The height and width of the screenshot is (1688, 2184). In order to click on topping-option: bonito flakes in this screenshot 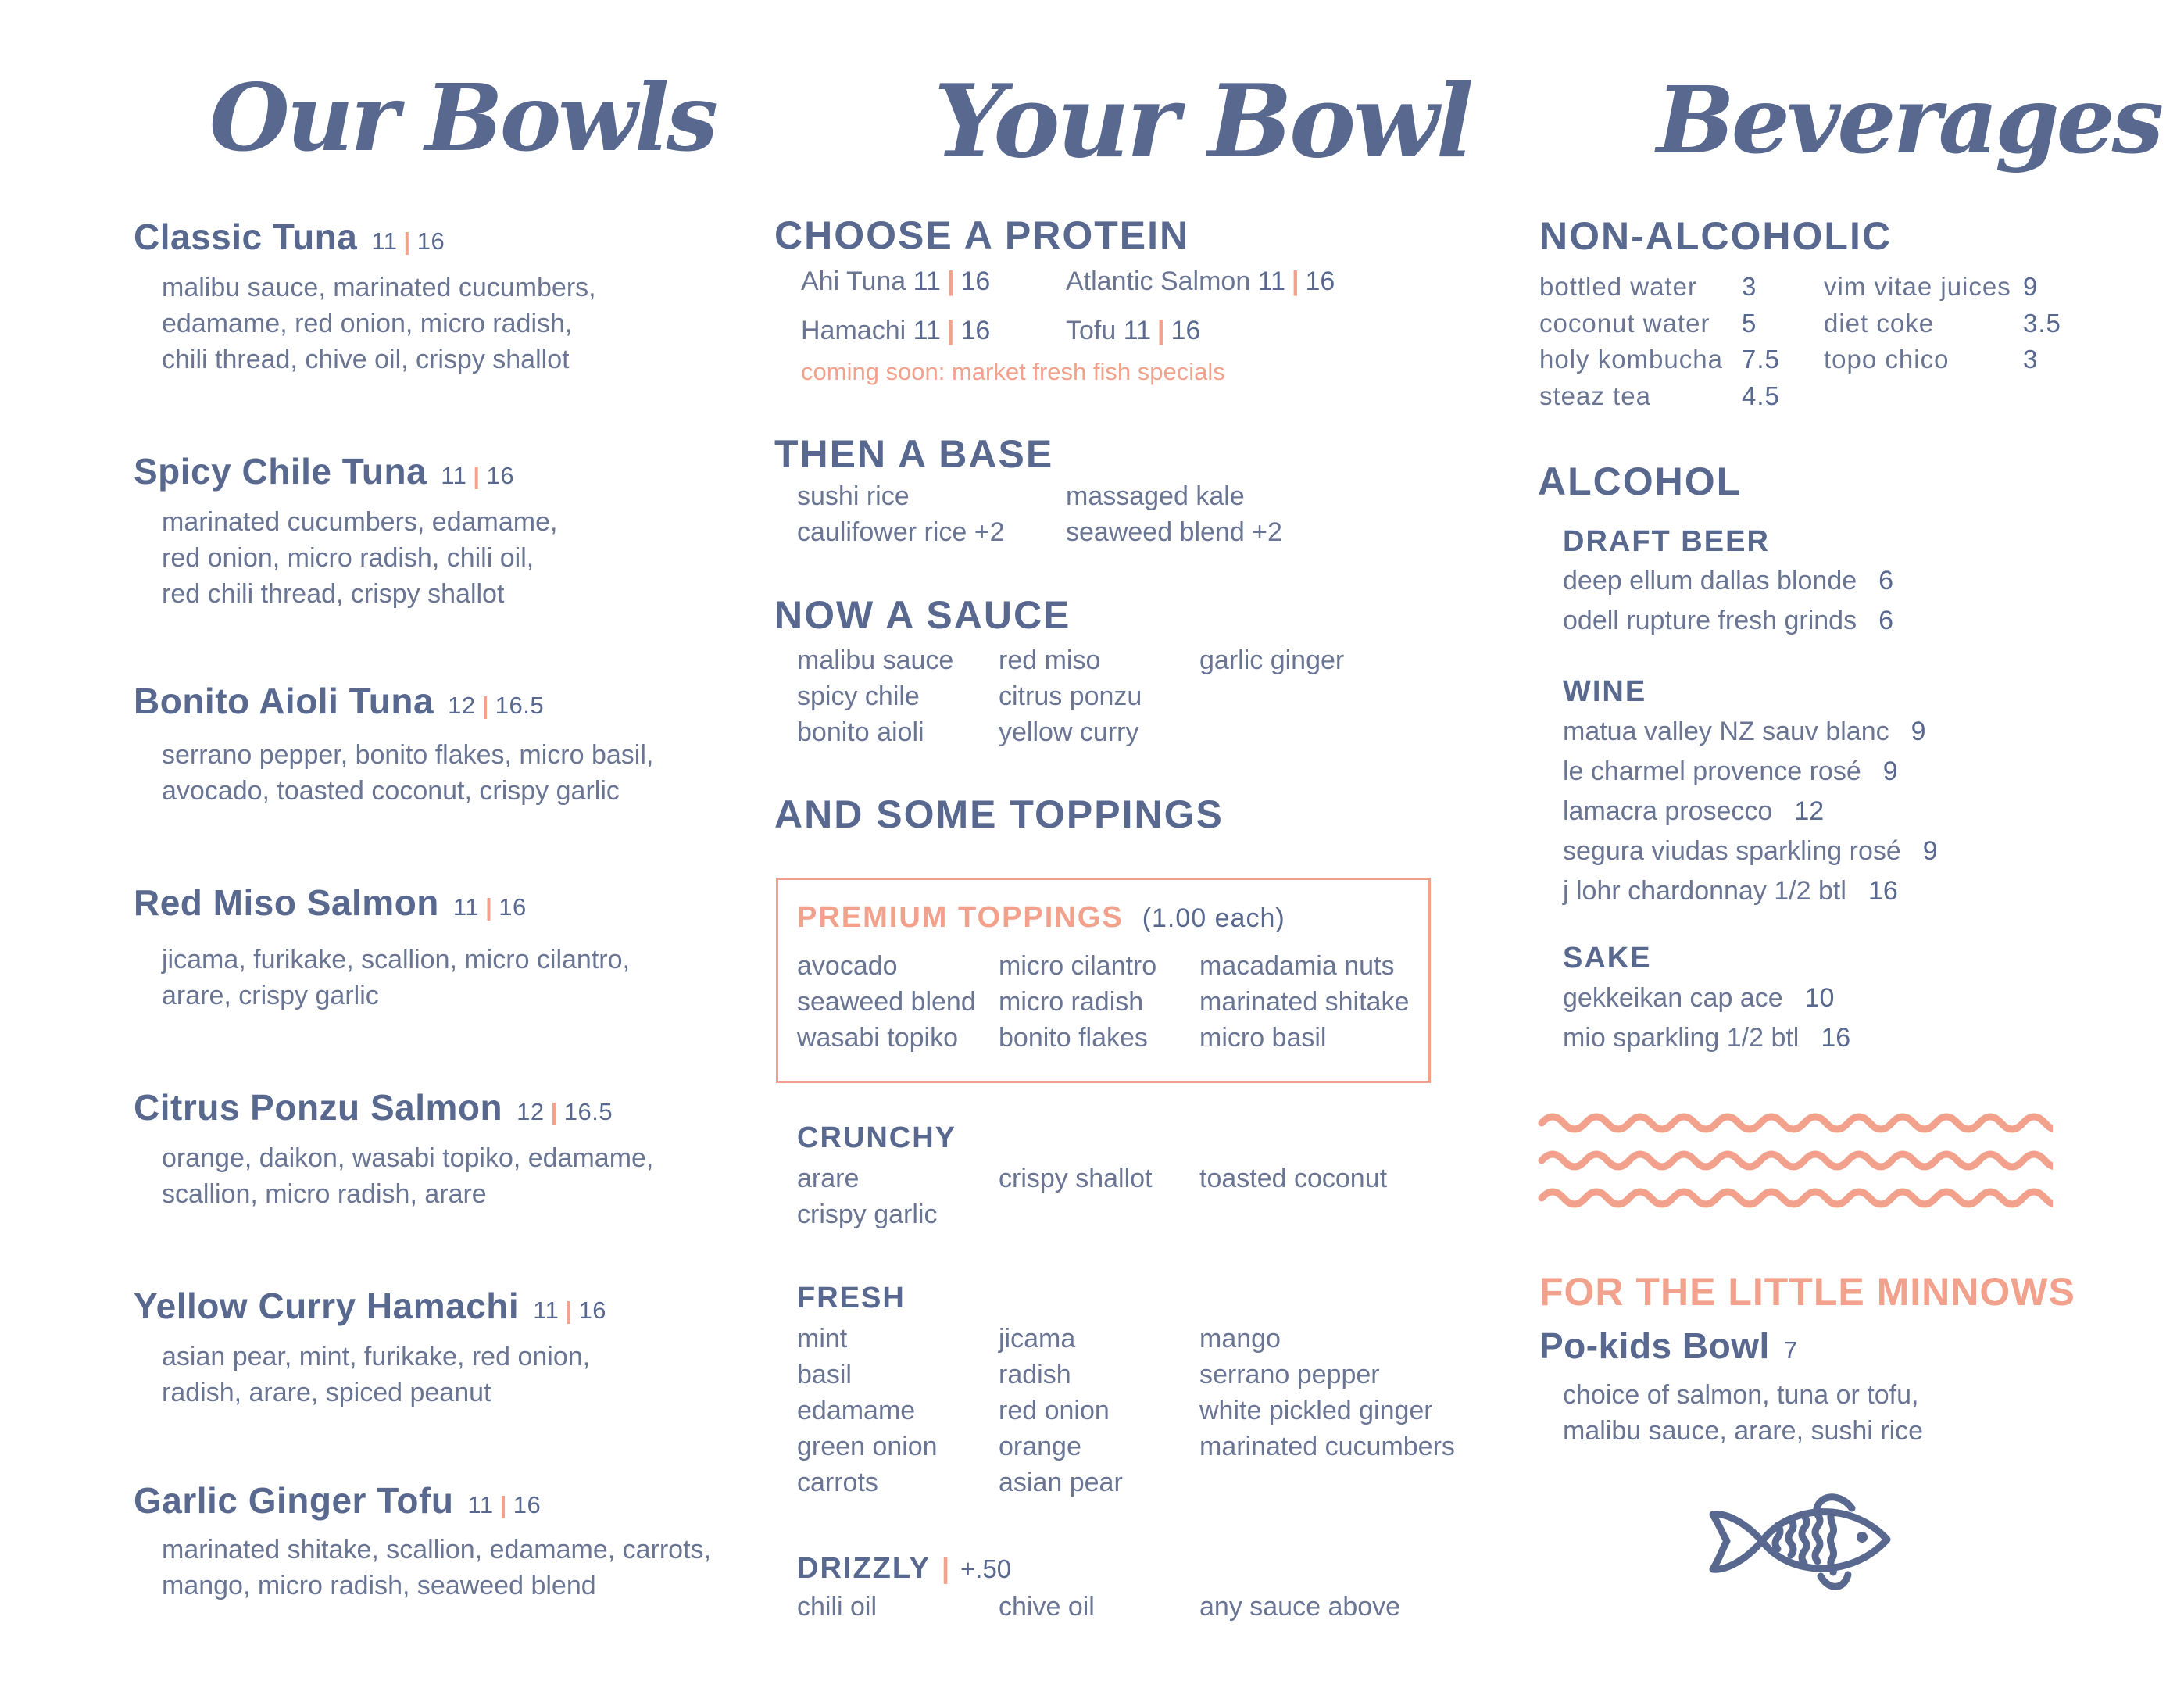, I will do `click(1073, 1038)`.